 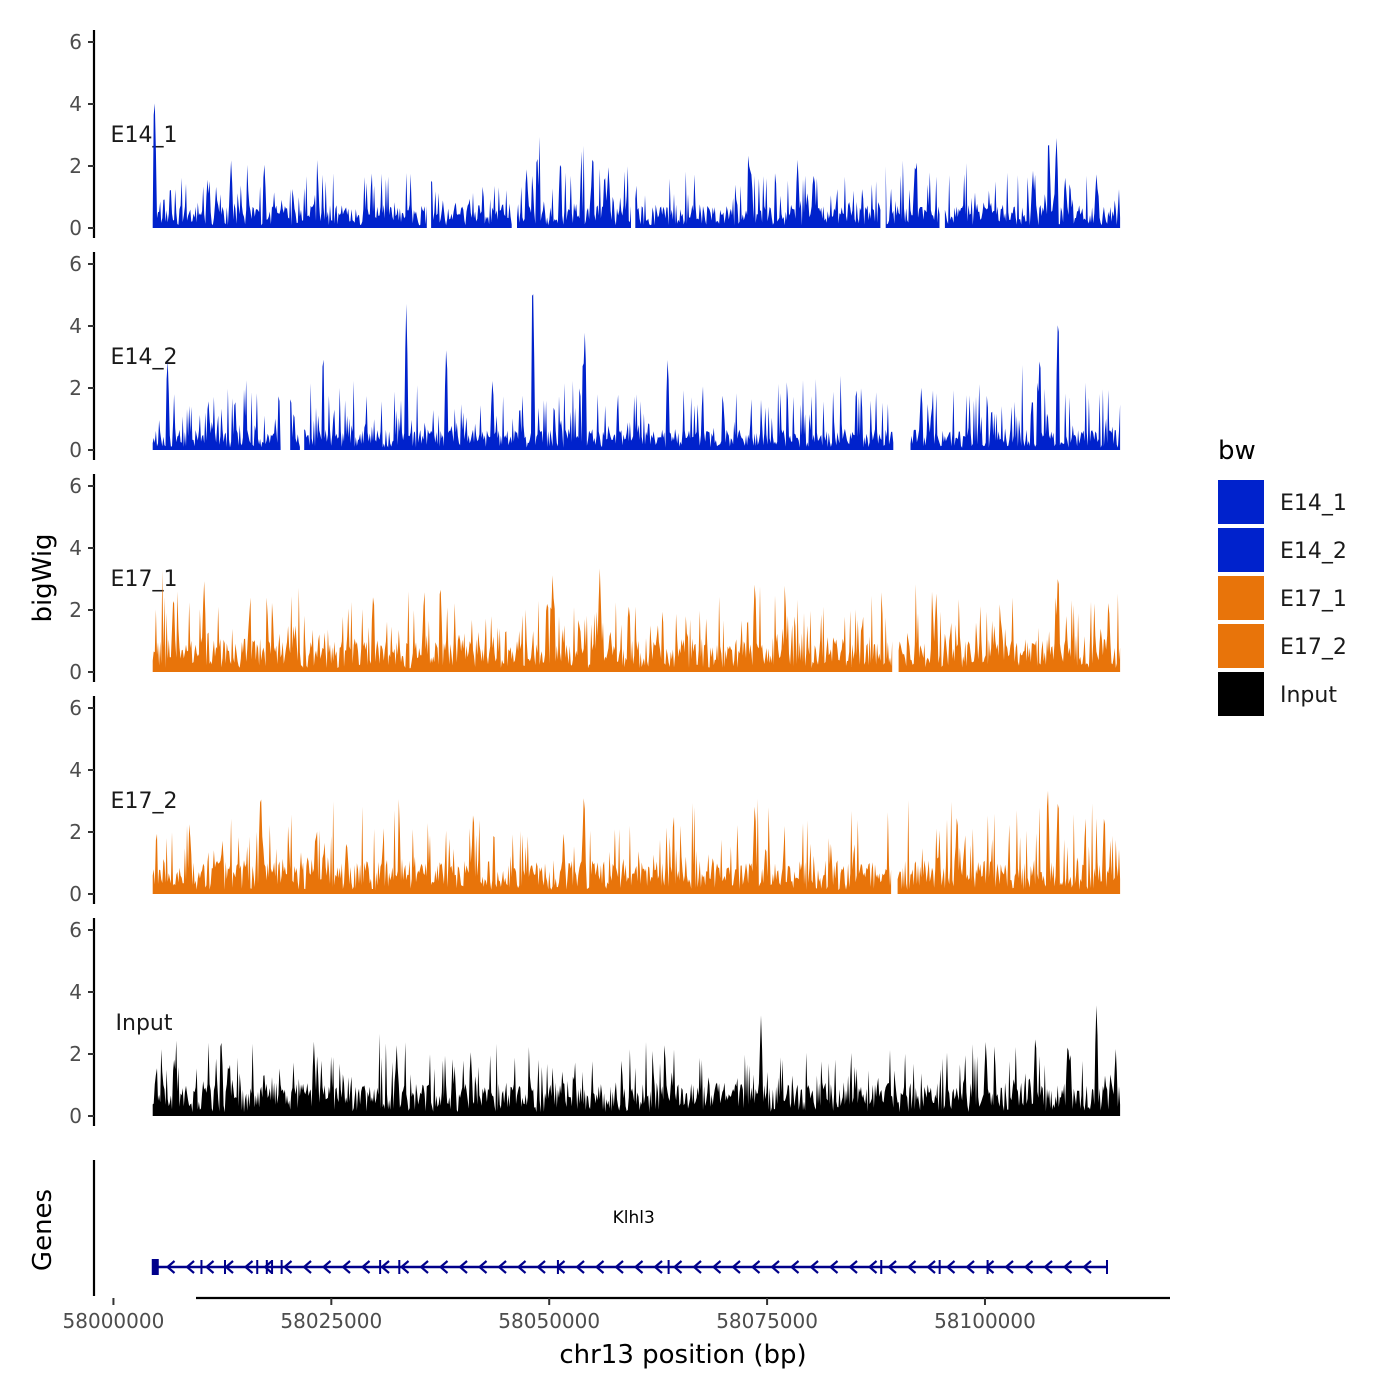 I want to click on track-E14_2: 0 2 4 6 E14_2, so click(x=595, y=357).